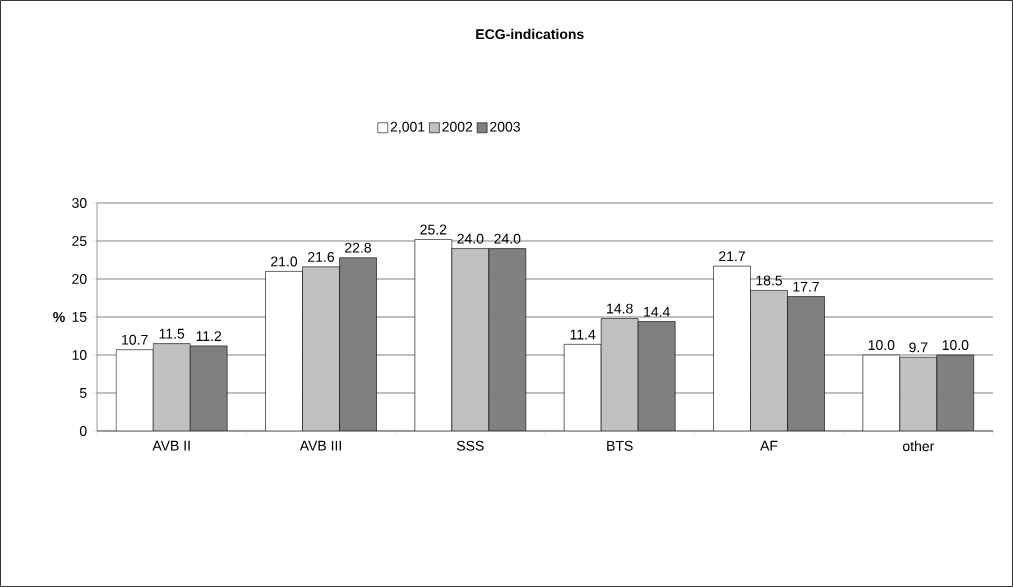  What do you see at coordinates (135, 339) in the screenshot?
I see `data-label: 10.7` at bounding box center [135, 339].